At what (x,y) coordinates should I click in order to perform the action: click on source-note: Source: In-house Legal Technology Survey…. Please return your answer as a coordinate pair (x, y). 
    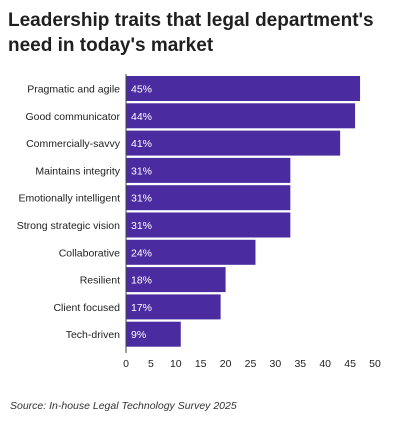
    Looking at the image, I should click on (123, 406).